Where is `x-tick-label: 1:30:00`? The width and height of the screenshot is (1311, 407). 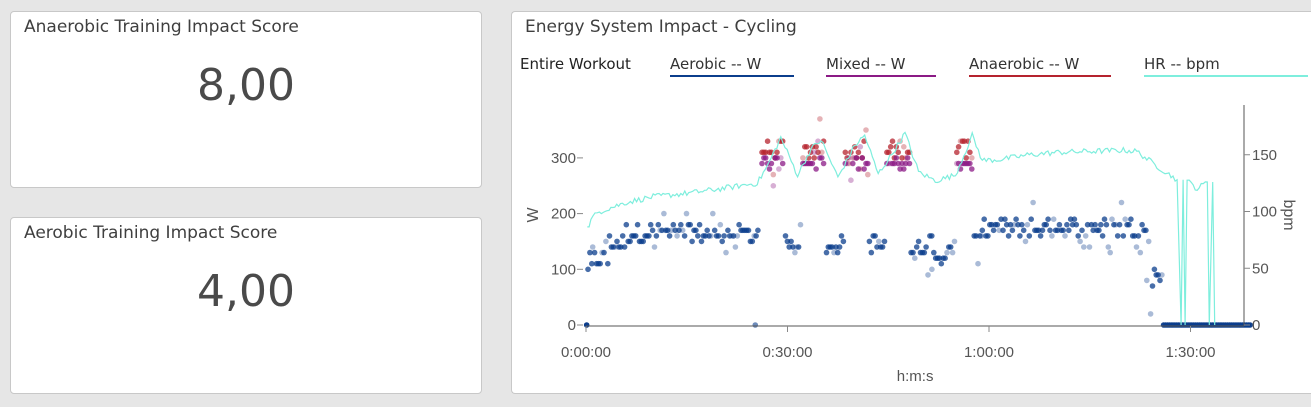 x-tick-label: 1:30:00 is located at coordinates (1190, 352).